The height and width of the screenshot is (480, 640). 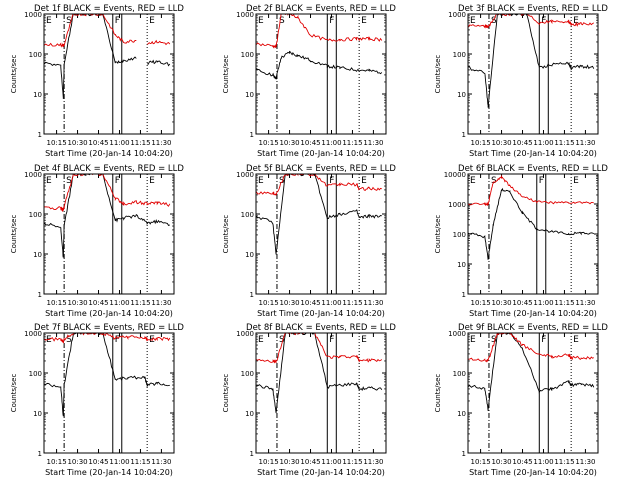 What do you see at coordinates (533, 328) in the screenshot?
I see `panel-title: Det 9f BLACK = Events, RED = LLD` at bounding box center [533, 328].